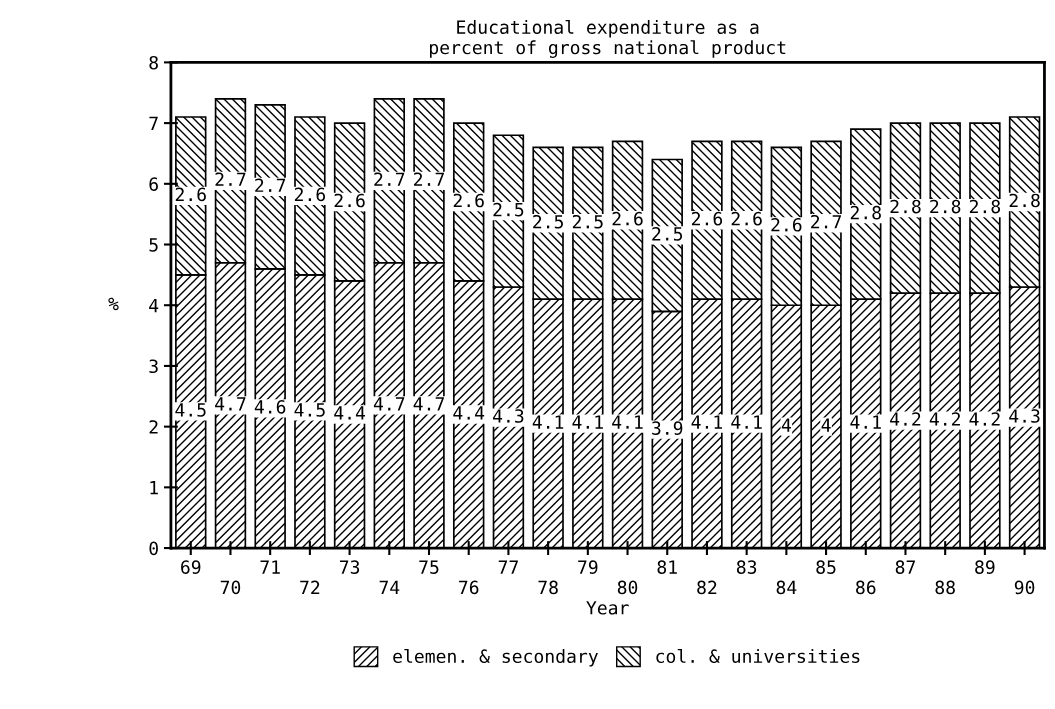  I want to click on x-tick-label: 70, so click(230, 587).